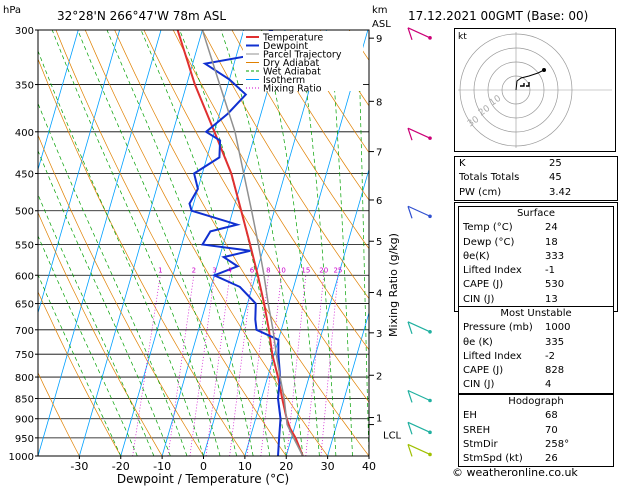 Image resolution: width=629 pixels, height=486 pixels. Describe the element at coordinates (555, 163) in the screenshot. I see `row-value: 25` at that location.